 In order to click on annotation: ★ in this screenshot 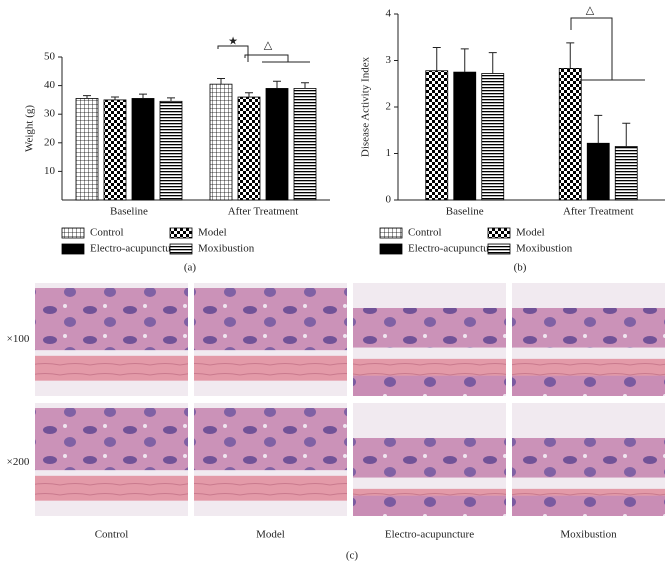, I will do `click(233, 42)`.